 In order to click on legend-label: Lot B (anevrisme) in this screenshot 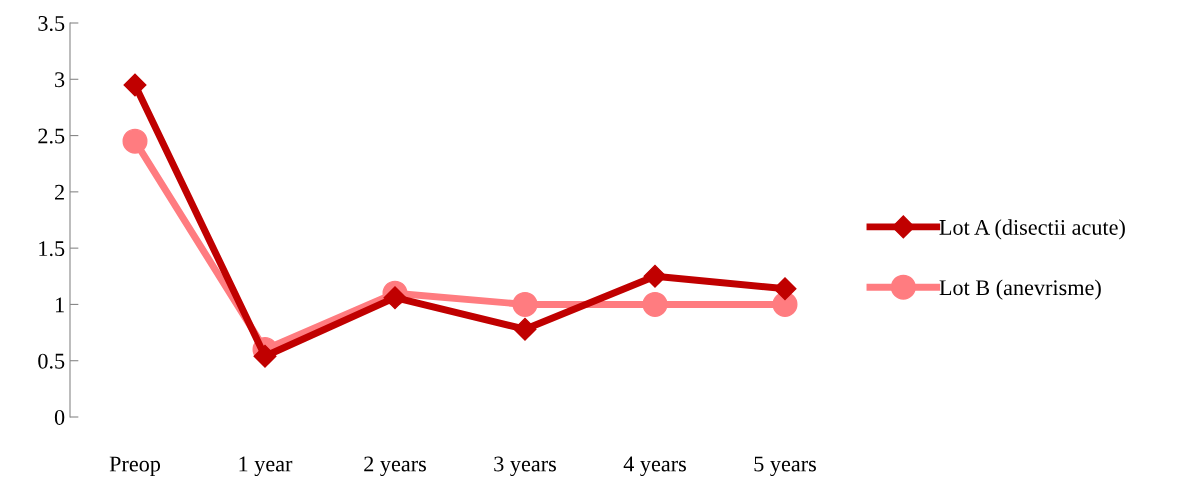, I will do `click(1020, 289)`.